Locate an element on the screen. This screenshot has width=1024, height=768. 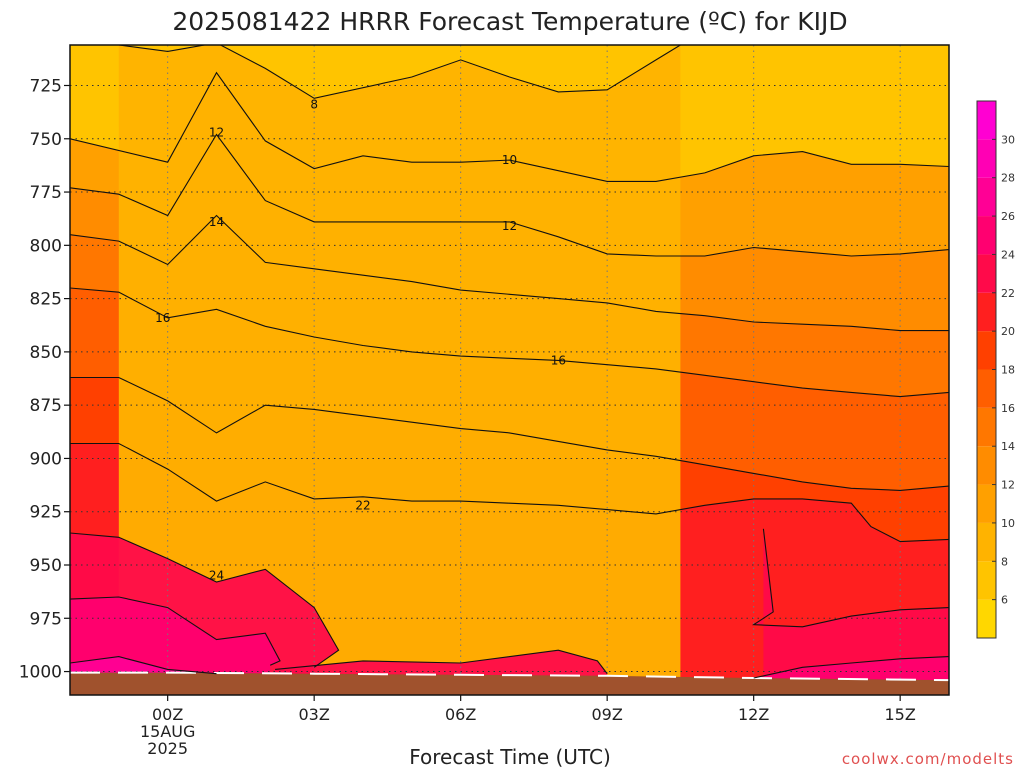
colorbar-label-20: 20 is located at coordinates (1008, 331).